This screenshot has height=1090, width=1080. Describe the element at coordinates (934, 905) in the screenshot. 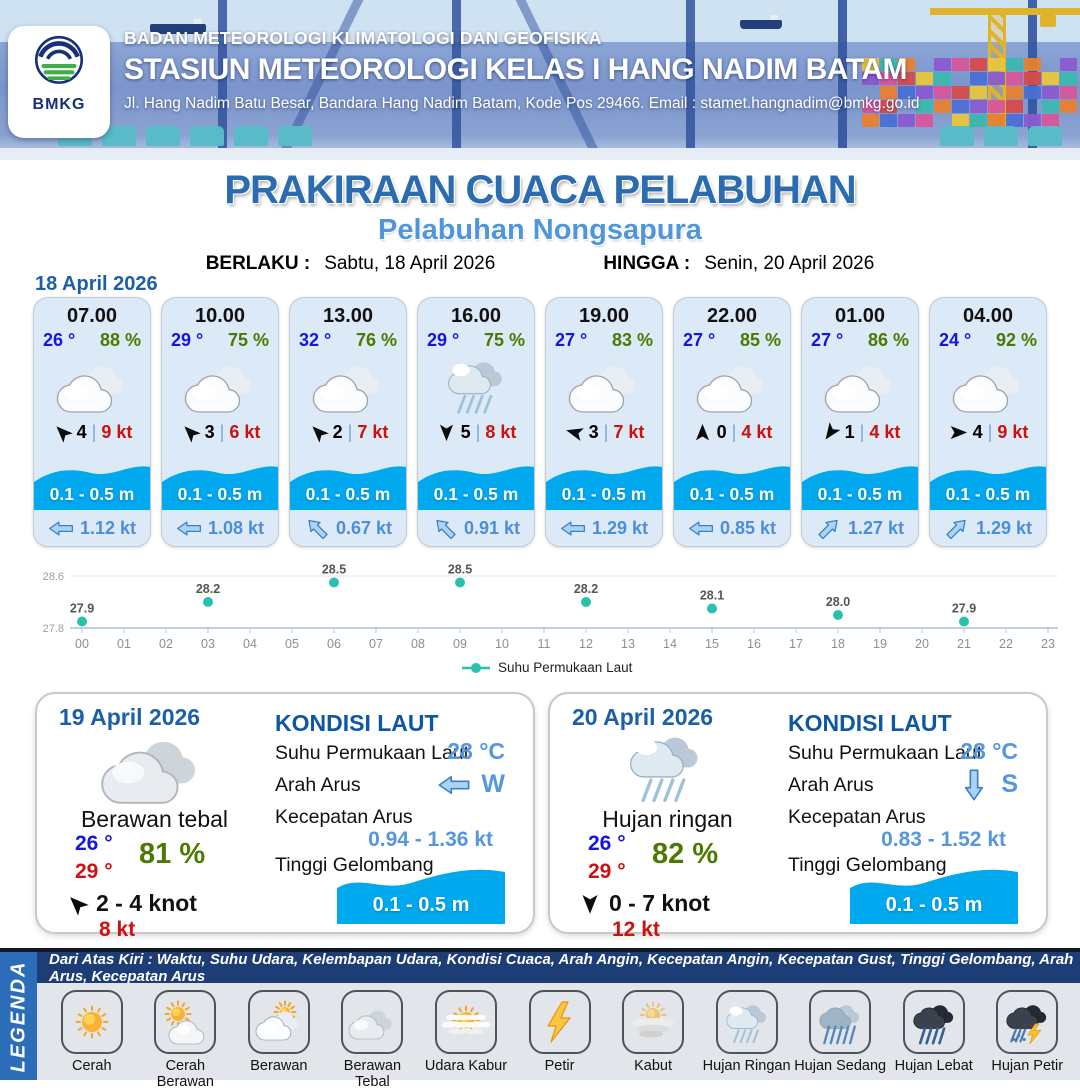

I see `wave-height-value: 0.1 - 0.5 m` at that location.